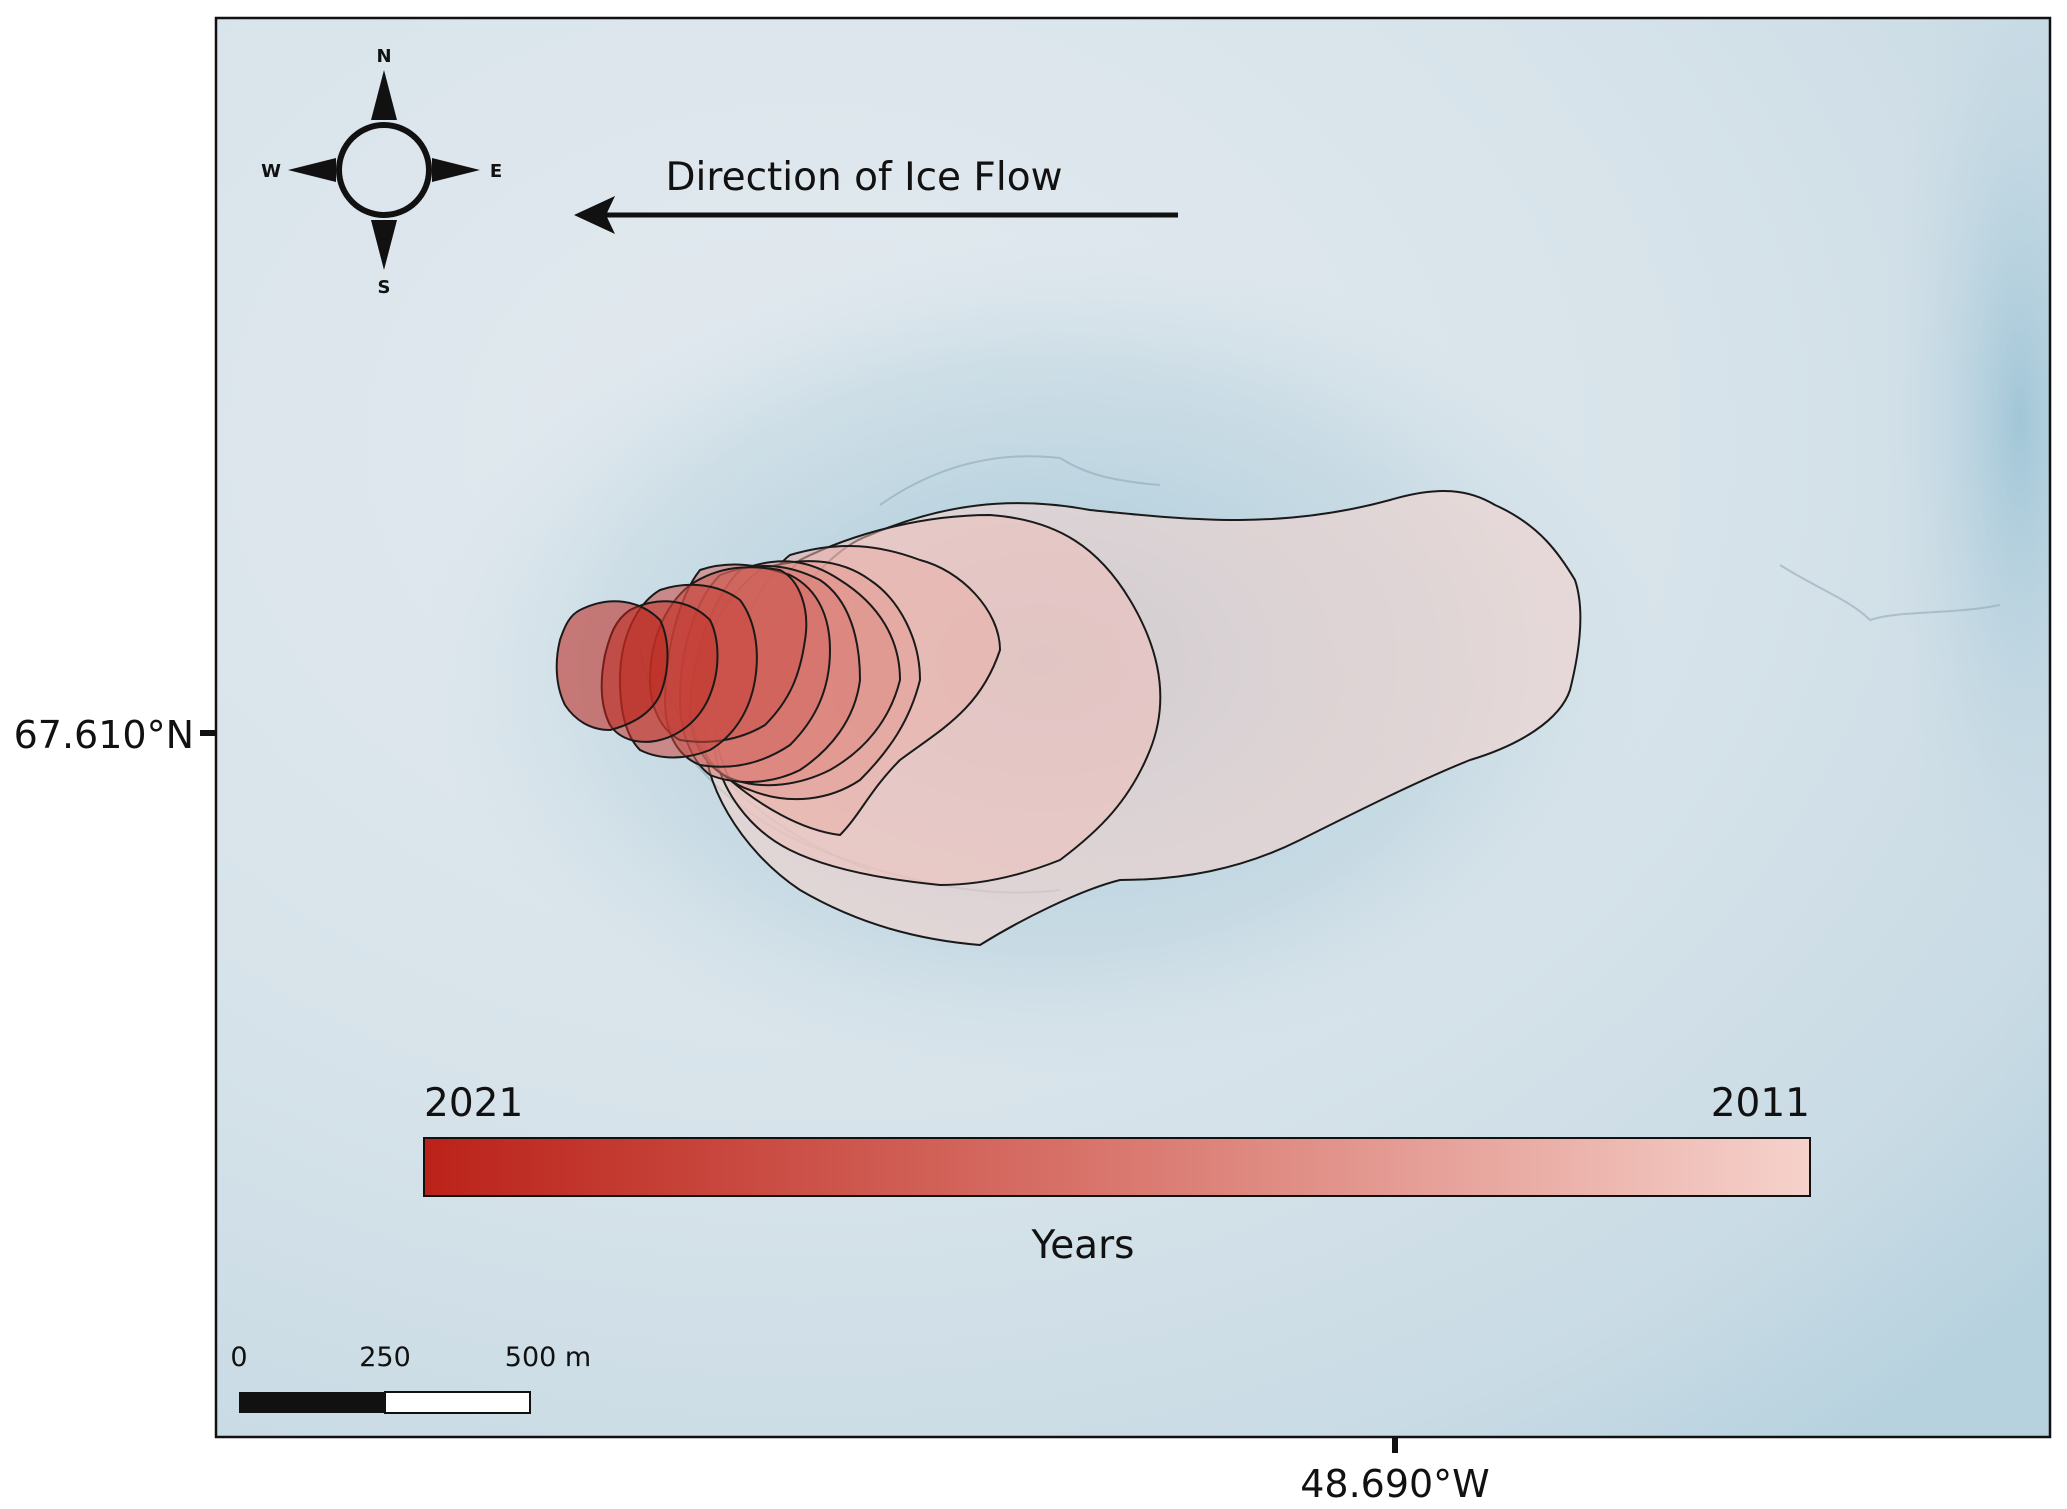  I want to click on scale-label-500: 500 m, so click(548, 1357).